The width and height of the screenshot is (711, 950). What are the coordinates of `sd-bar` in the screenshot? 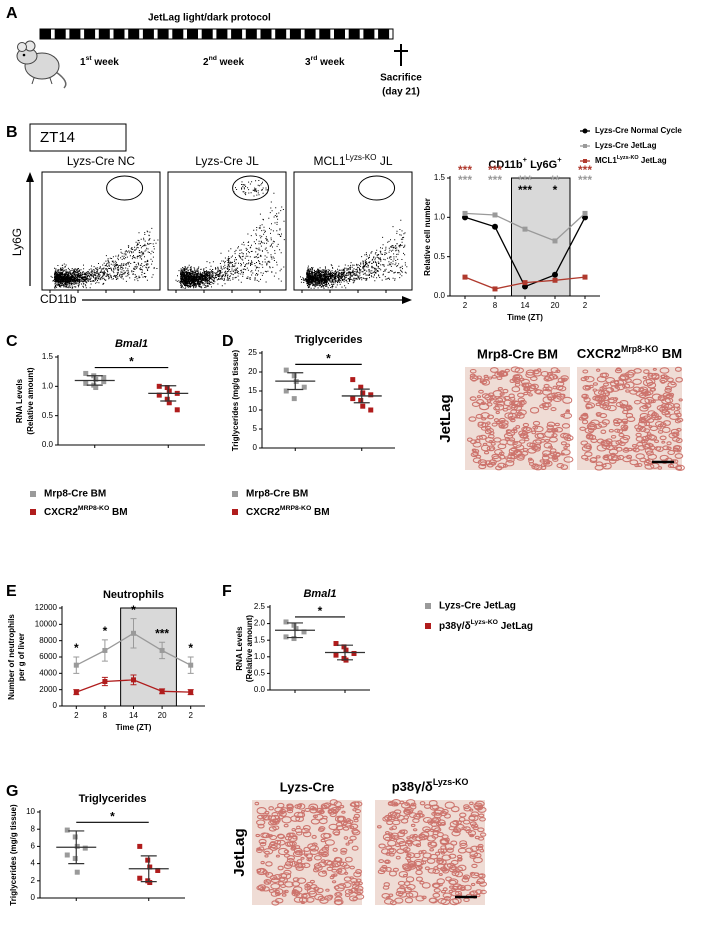 It's located at (345, 652).